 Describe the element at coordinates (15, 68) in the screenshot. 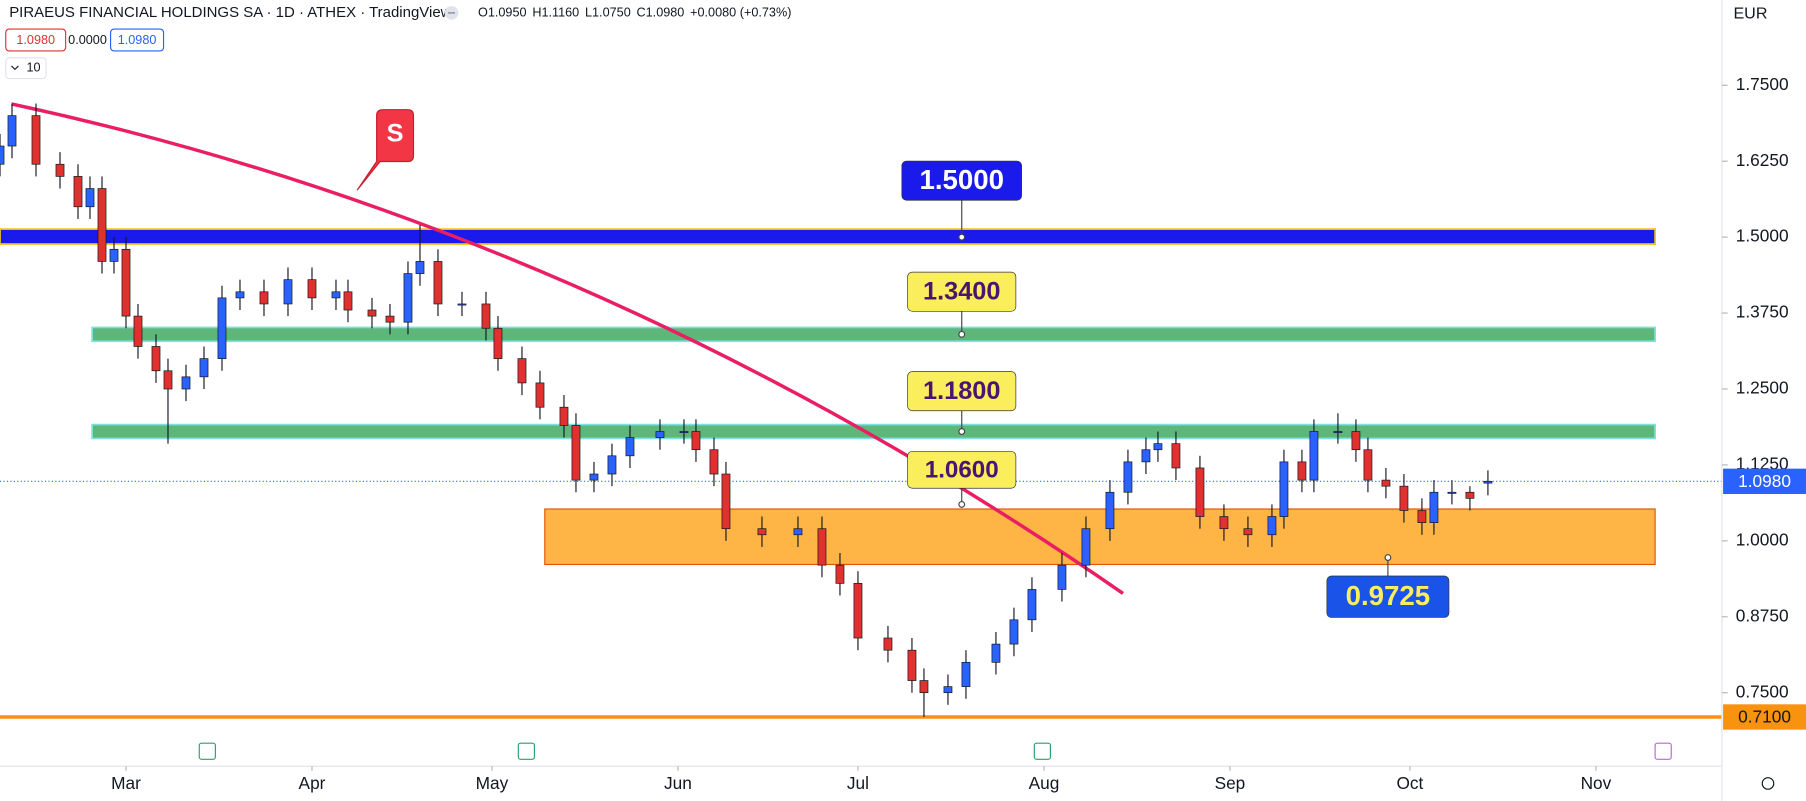

I see `chevron` at that location.